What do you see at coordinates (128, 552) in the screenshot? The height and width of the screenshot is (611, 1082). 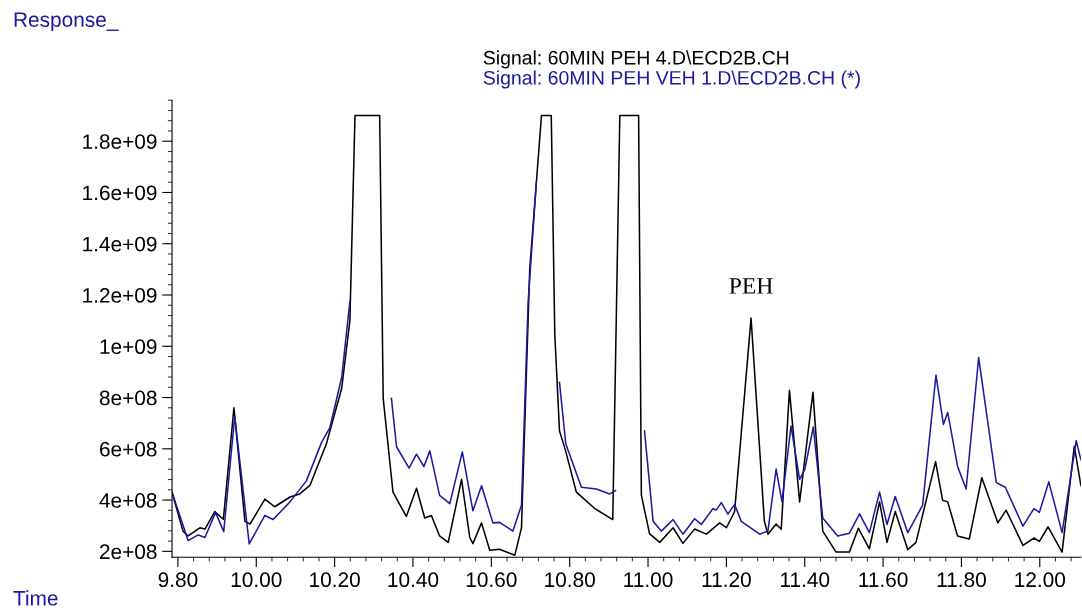 I see `y-tick-label: 2e+08` at bounding box center [128, 552].